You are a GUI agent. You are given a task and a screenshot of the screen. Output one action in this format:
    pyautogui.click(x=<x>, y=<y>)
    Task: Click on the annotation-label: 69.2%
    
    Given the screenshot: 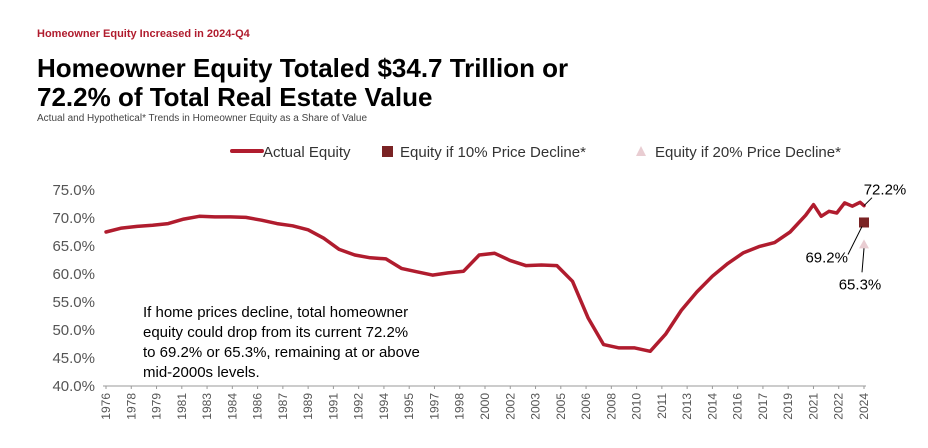 What is the action you would take?
    pyautogui.click(x=826, y=257)
    